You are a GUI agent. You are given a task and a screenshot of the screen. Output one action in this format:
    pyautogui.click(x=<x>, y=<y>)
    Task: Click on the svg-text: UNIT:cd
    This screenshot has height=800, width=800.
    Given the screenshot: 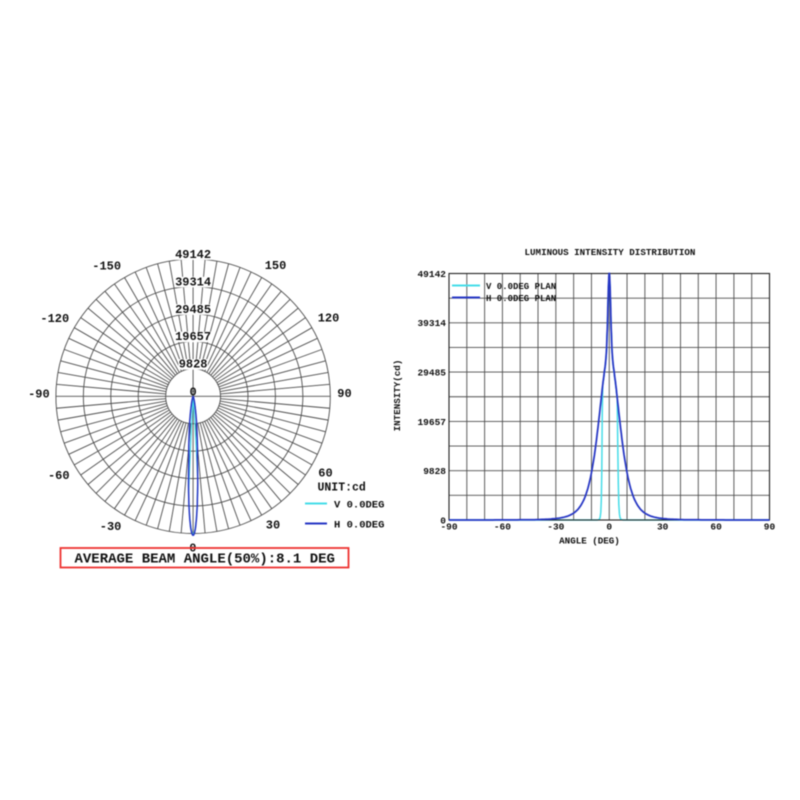 What is the action you would take?
    pyautogui.click(x=342, y=488)
    